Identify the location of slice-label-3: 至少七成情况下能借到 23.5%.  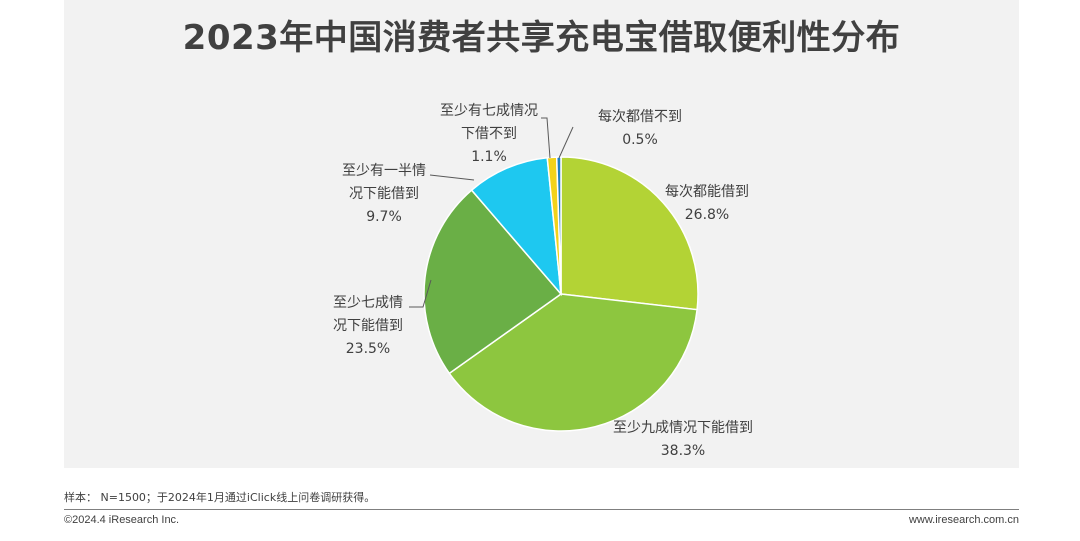
(368, 326).